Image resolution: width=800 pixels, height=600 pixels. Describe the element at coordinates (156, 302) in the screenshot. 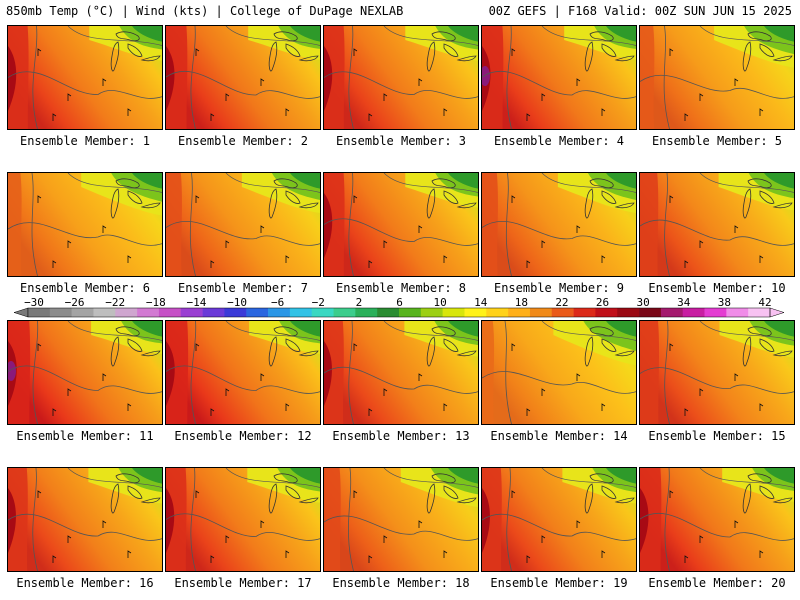

I see `colorbar-tick-label: −18` at that location.